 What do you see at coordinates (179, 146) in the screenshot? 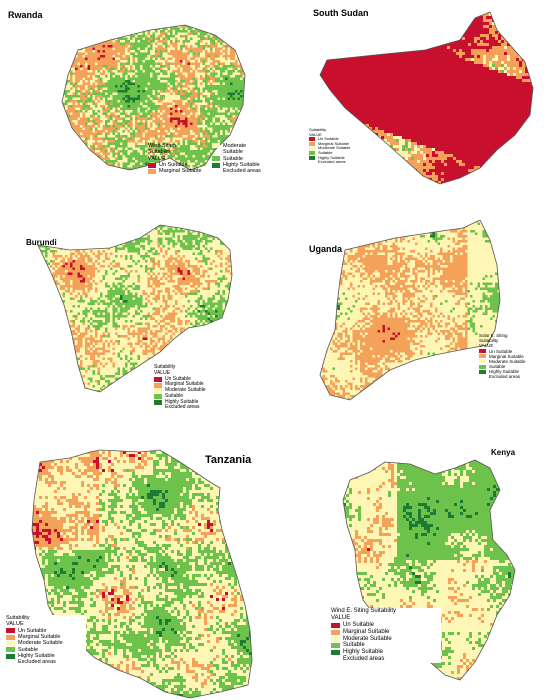
I see `legend-heading: Wind Siting` at bounding box center [179, 146].